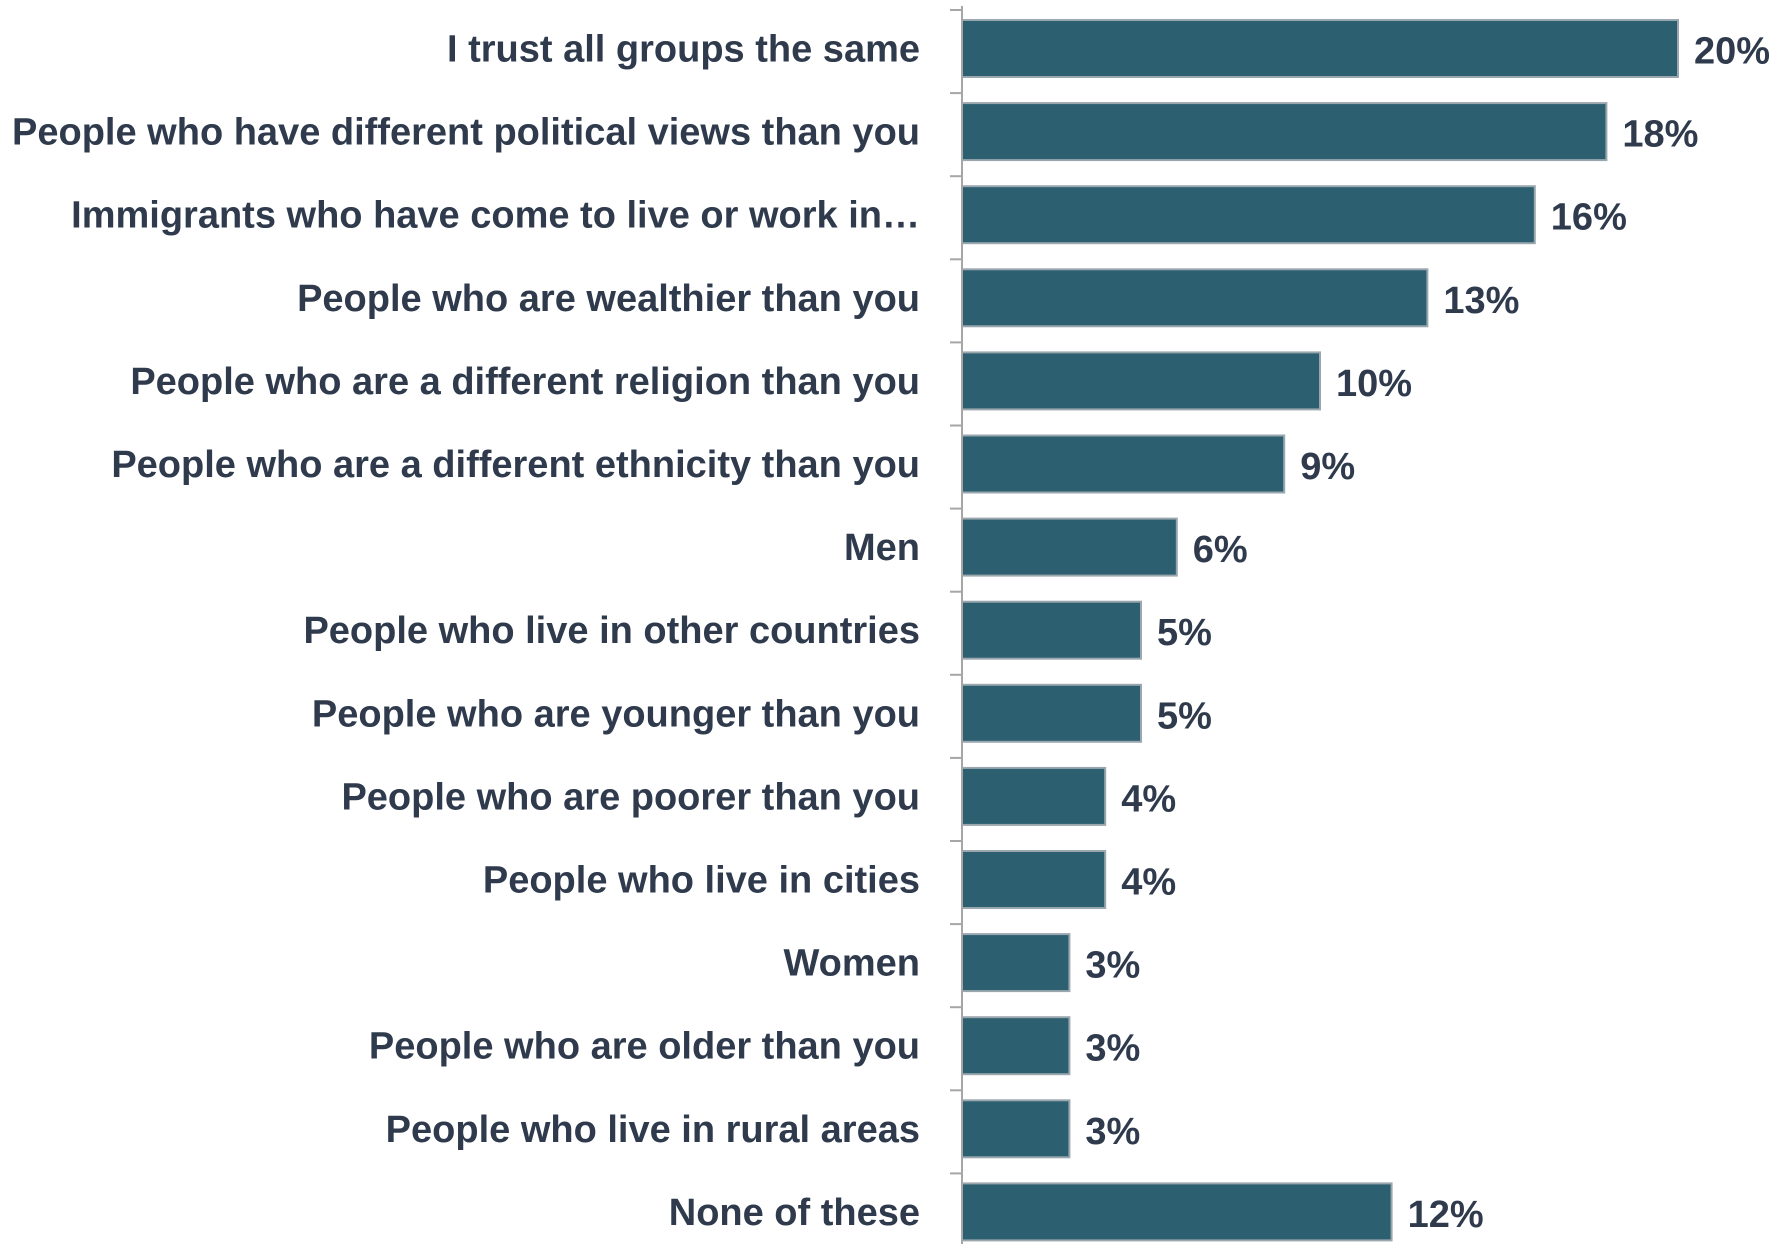 The width and height of the screenshot is (1792, 1244). What do you see at coordinates (644, 1047) in the screenshot?
I see `category-label: People who are older than you` at bounding box center [644, 1047].